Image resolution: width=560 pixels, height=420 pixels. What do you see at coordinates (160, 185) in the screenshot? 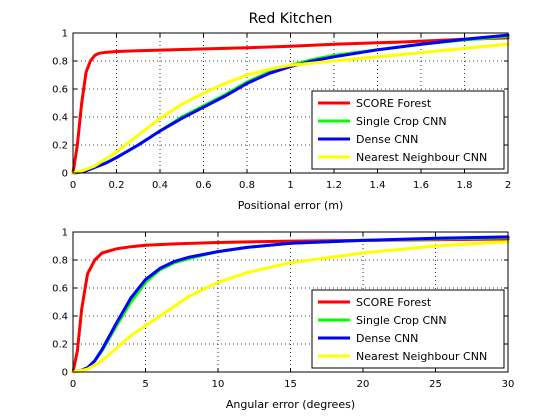
I see `x-tick-label: 0.4` at bounding box center [160, 185].